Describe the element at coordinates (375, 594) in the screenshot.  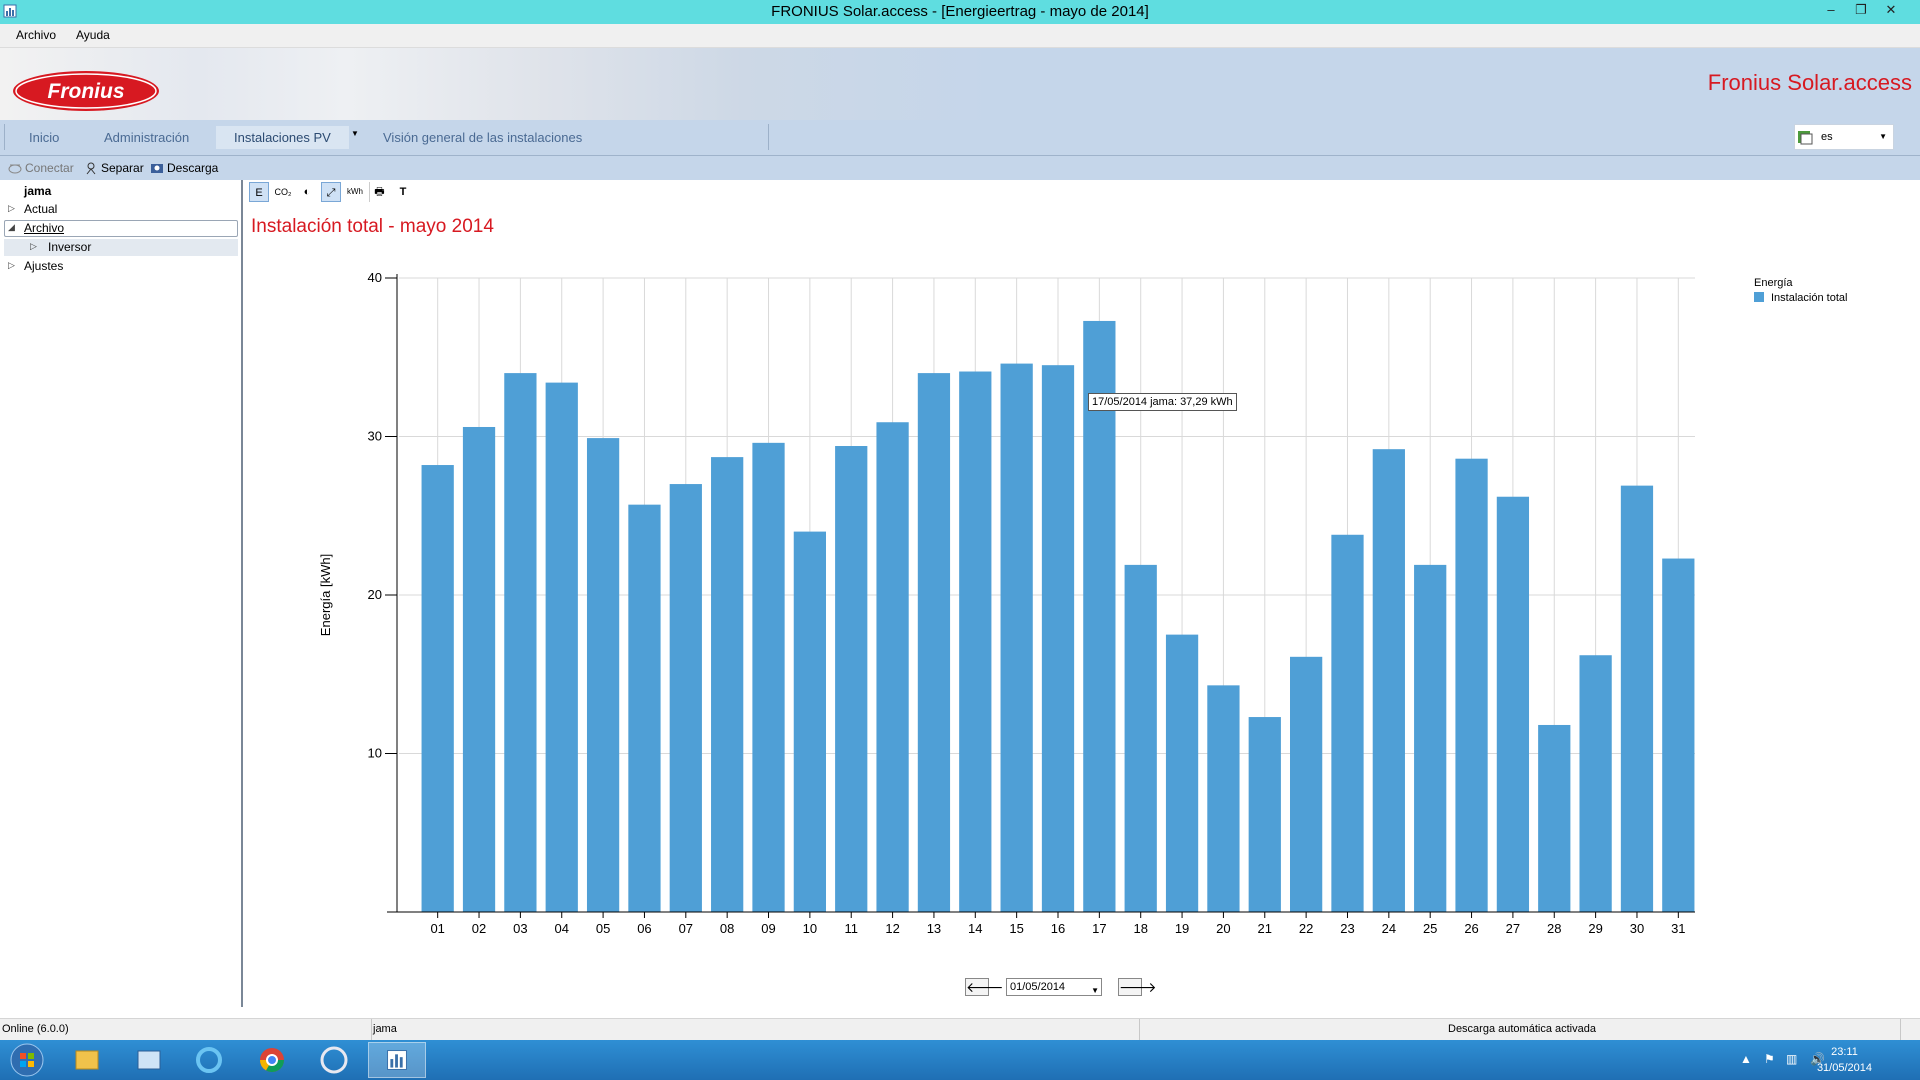
I see `y-tick-label: 20` at that location.